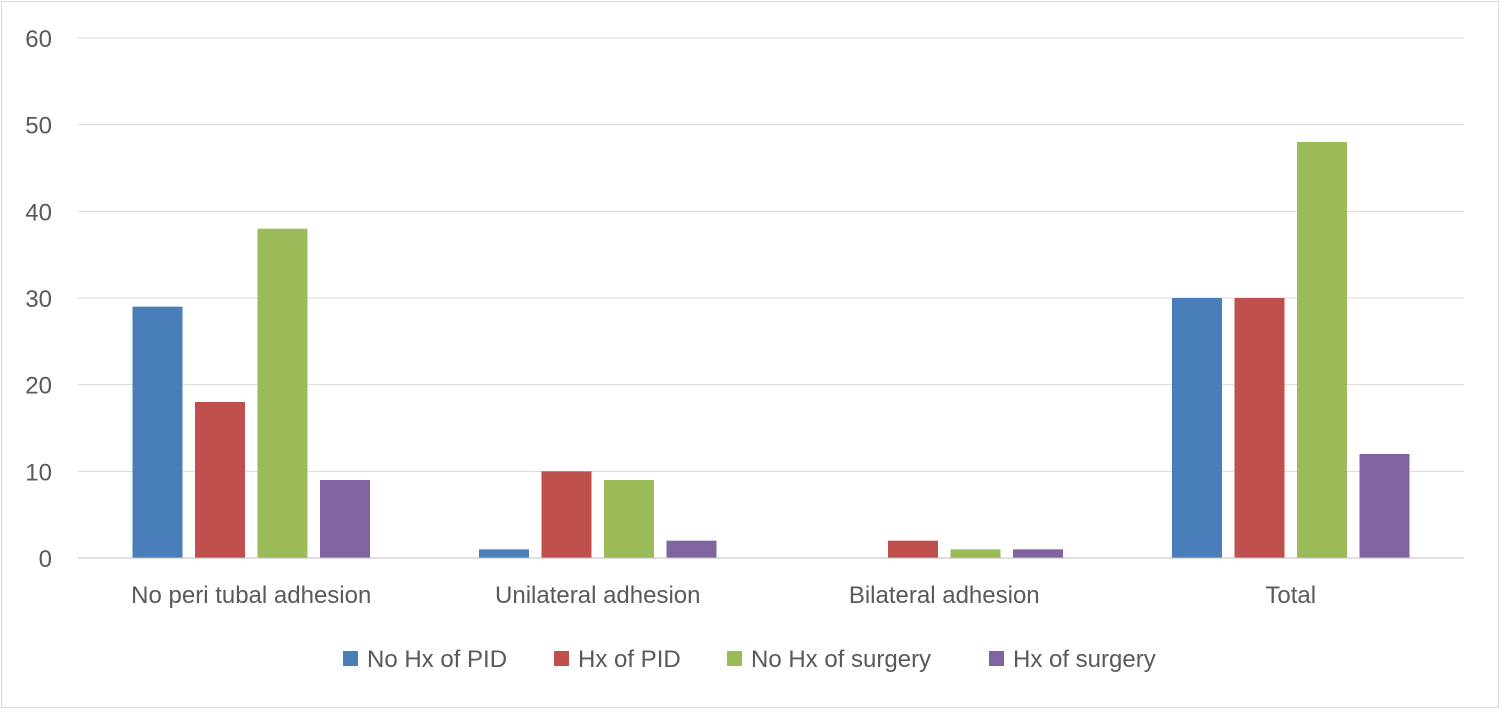 This screenshot has width=1500, height=709. I want to click on y-tick-label: 40, so click(38, 212).